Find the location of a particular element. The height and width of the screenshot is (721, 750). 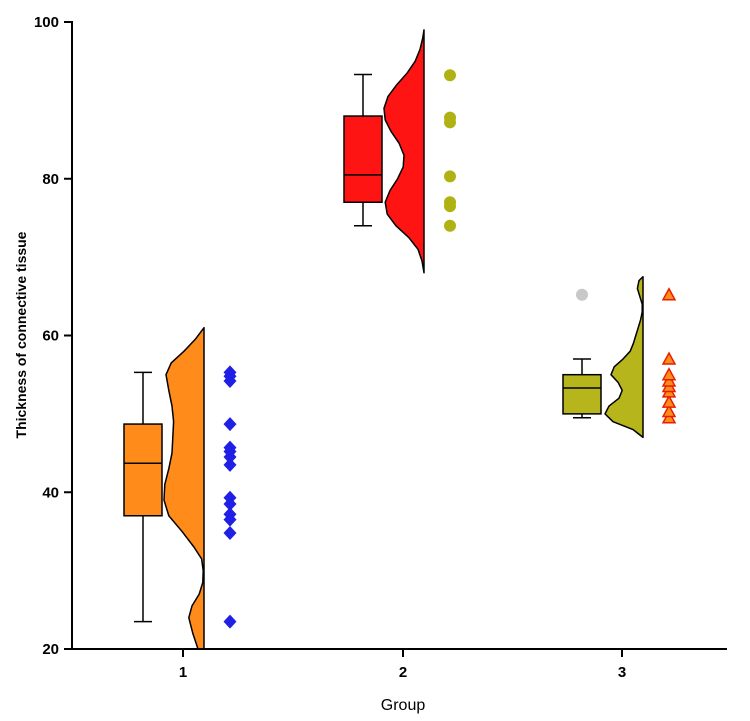

x-tick-label: 3 is located at coordinates (622, 672).